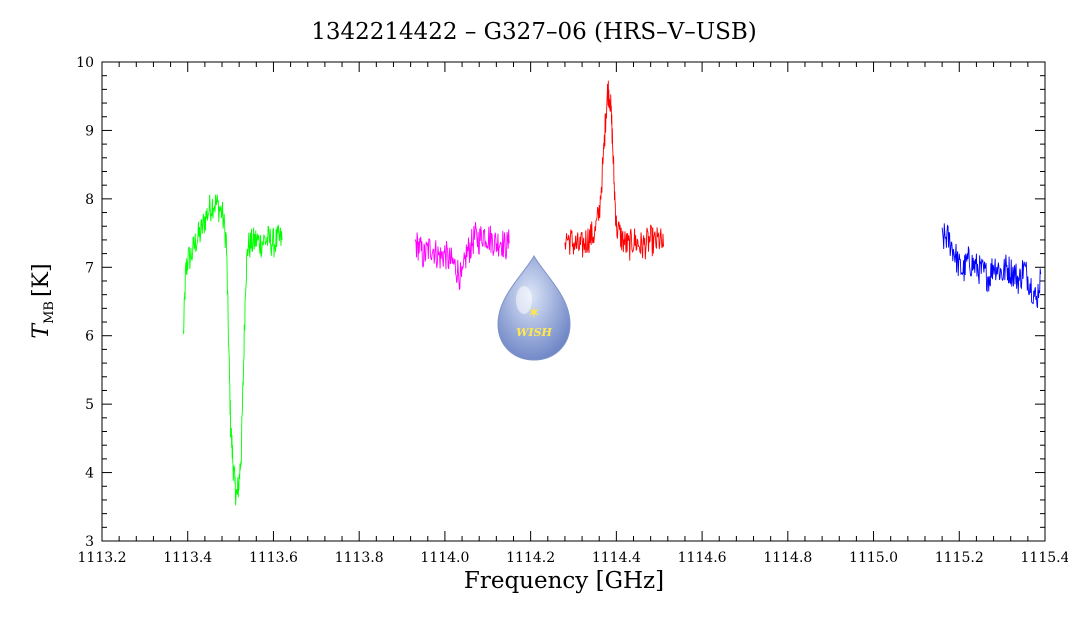 The image size is (1068, 618). Describe the element at coordinates (89, 200) in the screenshot. I see `y-tick-label: 8` at that location.